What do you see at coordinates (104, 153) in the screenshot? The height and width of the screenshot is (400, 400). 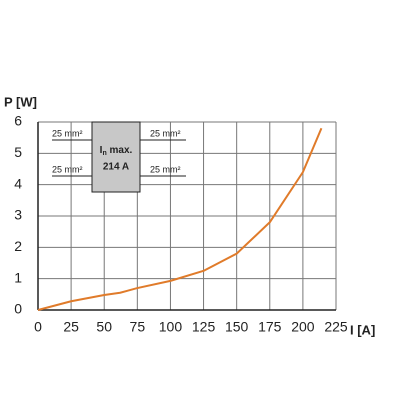 I see `rating-subscript: n` at bounding box center [104, 153].